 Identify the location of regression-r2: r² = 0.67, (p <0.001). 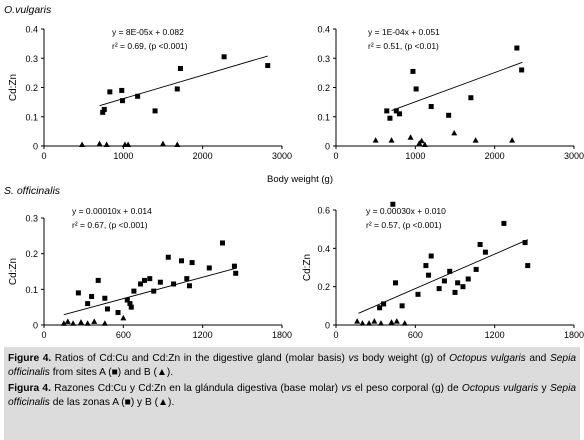
(110, 225).